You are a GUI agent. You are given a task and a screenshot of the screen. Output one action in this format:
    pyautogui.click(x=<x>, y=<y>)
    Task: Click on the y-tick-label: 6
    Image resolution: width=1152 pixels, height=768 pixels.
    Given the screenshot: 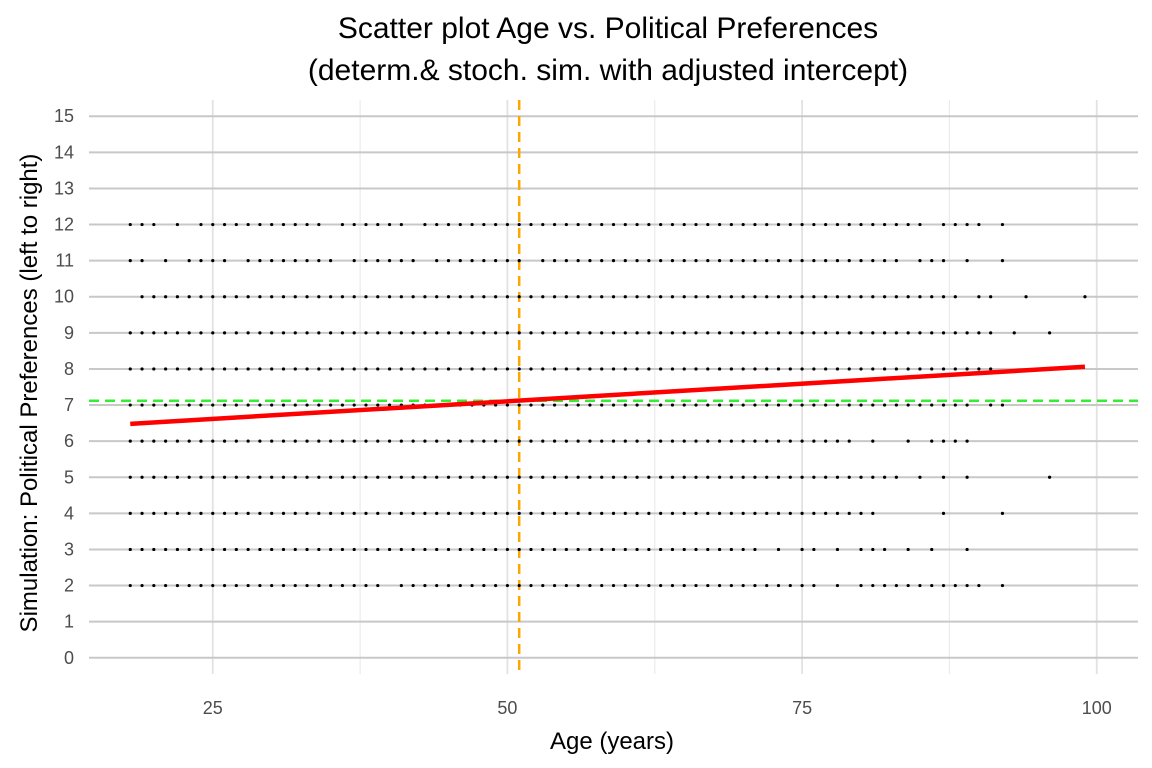 What is the action you would take?
    pyautogui.click(x=69, y=441)
    